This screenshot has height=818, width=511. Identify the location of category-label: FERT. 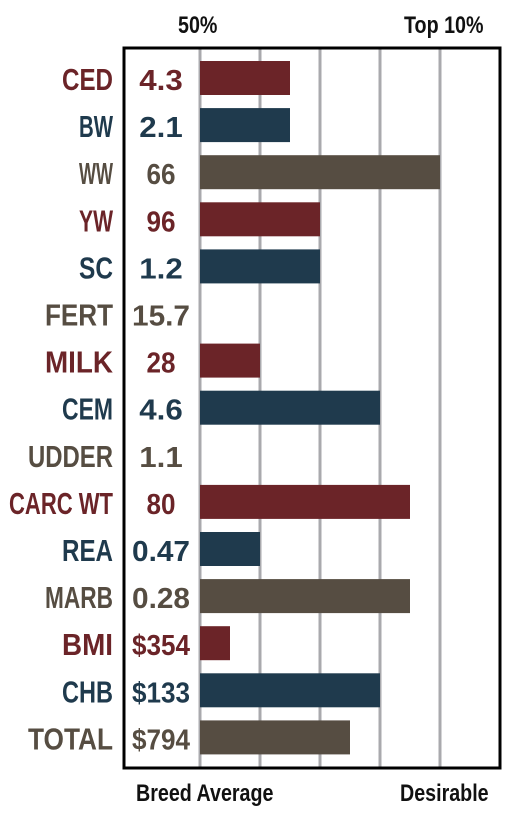
(79, 315).